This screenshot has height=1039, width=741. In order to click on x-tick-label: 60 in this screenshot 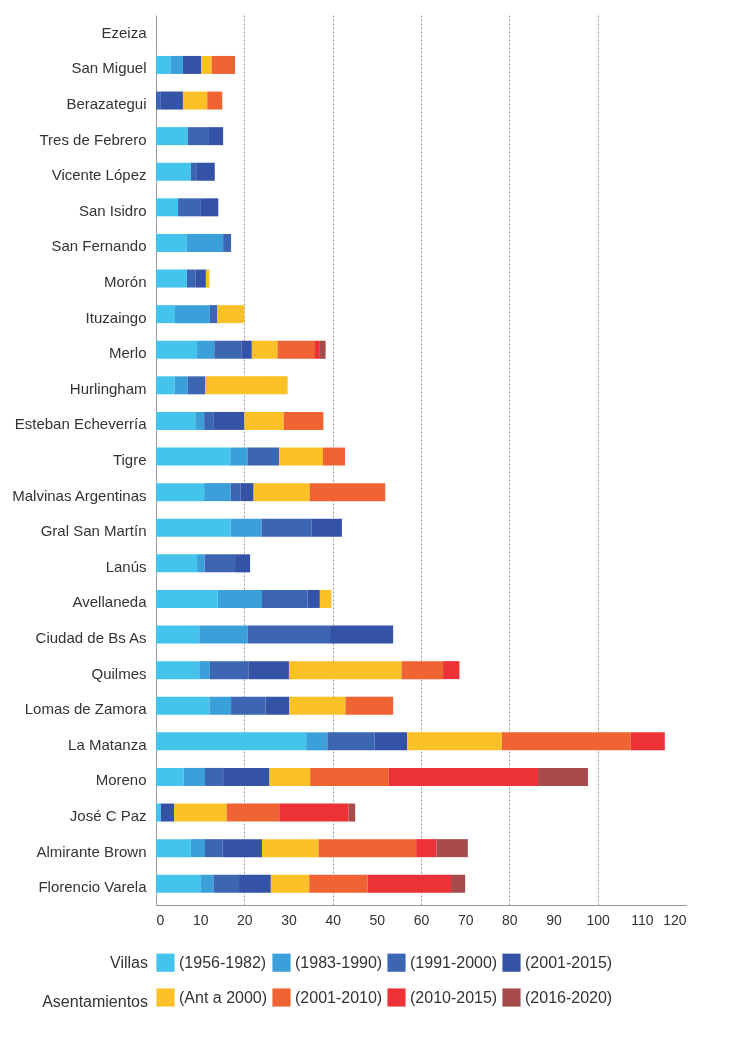, I will do `click(421, 919)`.